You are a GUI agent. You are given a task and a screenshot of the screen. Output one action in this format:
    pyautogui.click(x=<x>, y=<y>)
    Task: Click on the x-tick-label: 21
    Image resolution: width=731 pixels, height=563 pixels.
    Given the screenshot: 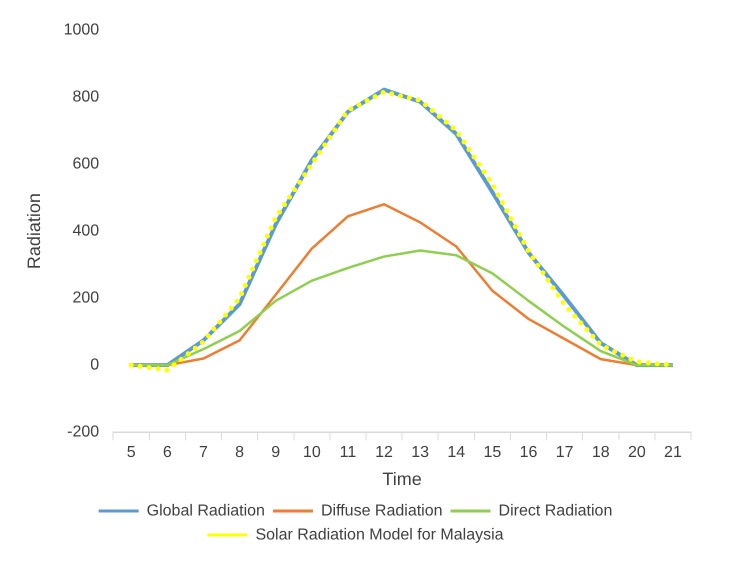 What is the action you would take?
    pyautogui.click(x=673, y=453)
    